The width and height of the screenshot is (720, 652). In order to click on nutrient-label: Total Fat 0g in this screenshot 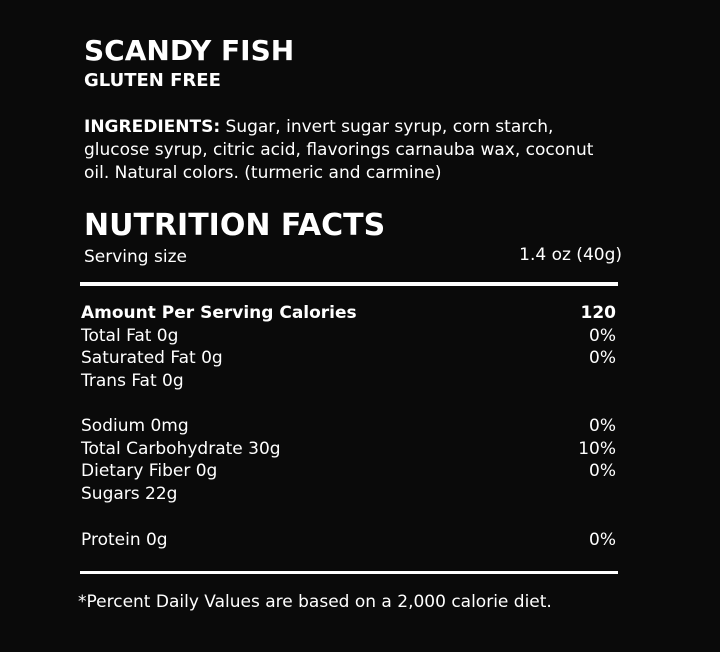, I will do `click(130, 336)`.